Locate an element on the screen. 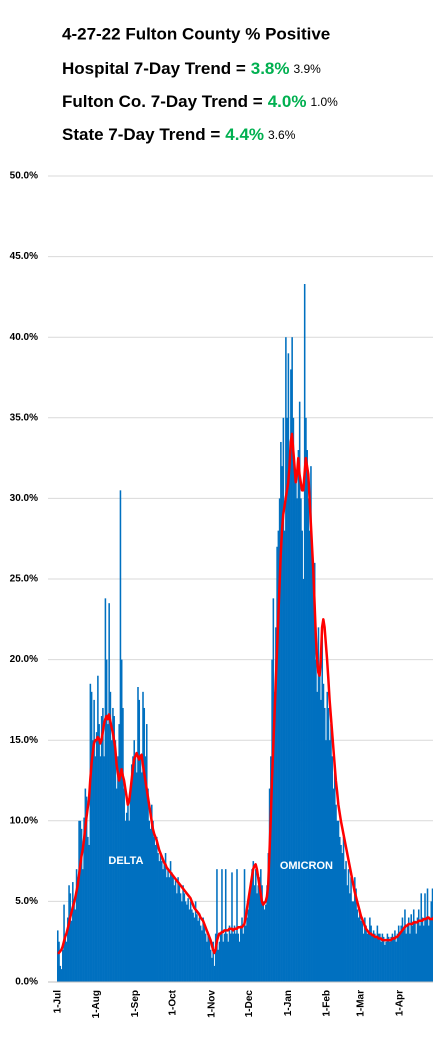 This screenshot has width=433, height=1037. trend-label: Hospital 7-Day Trend = is located at coordinates (154, 68).